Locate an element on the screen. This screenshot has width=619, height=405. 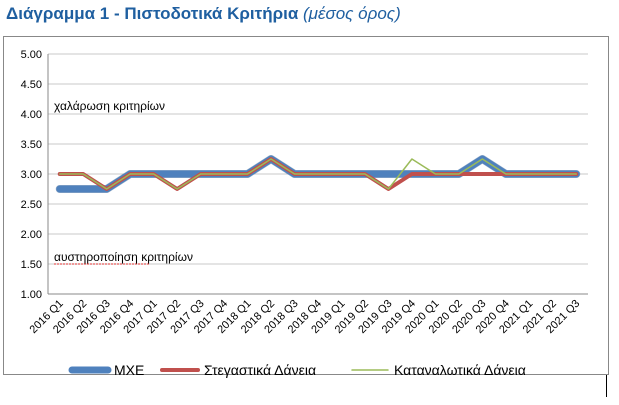
y-tick-label: 2.00 is located at coordinates (31, 235).